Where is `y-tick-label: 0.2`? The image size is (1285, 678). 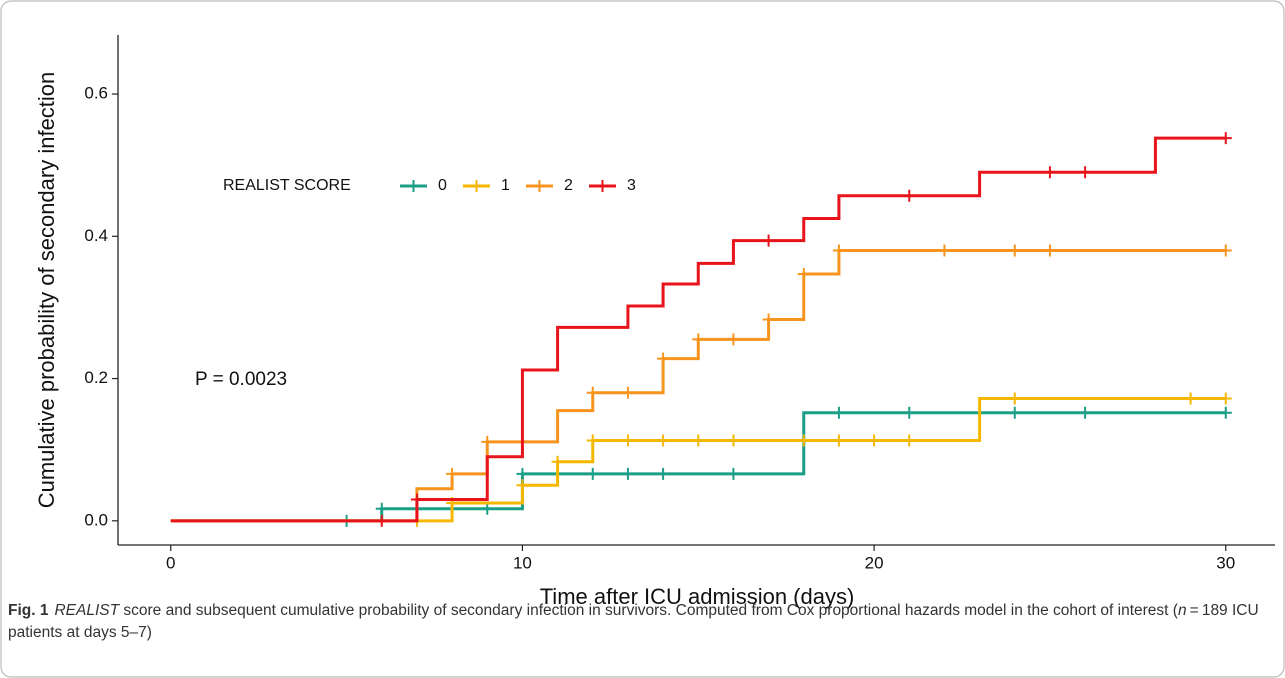
y-tick-label: 0.2 is located at coordinates (96, 377).